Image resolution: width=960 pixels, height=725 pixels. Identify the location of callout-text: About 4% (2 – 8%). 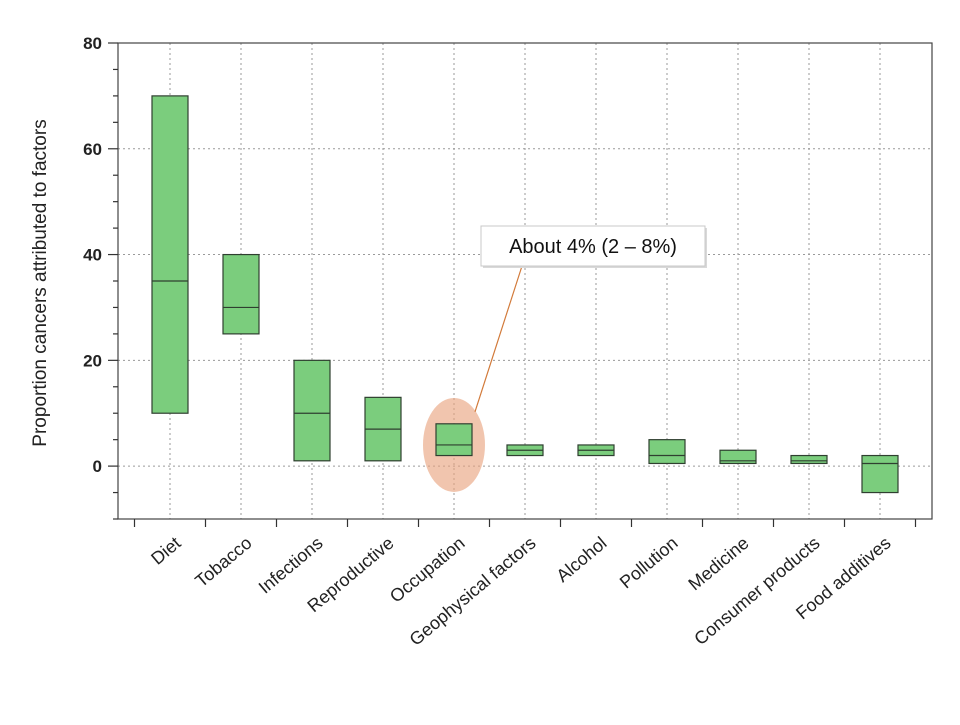
(593, 247).